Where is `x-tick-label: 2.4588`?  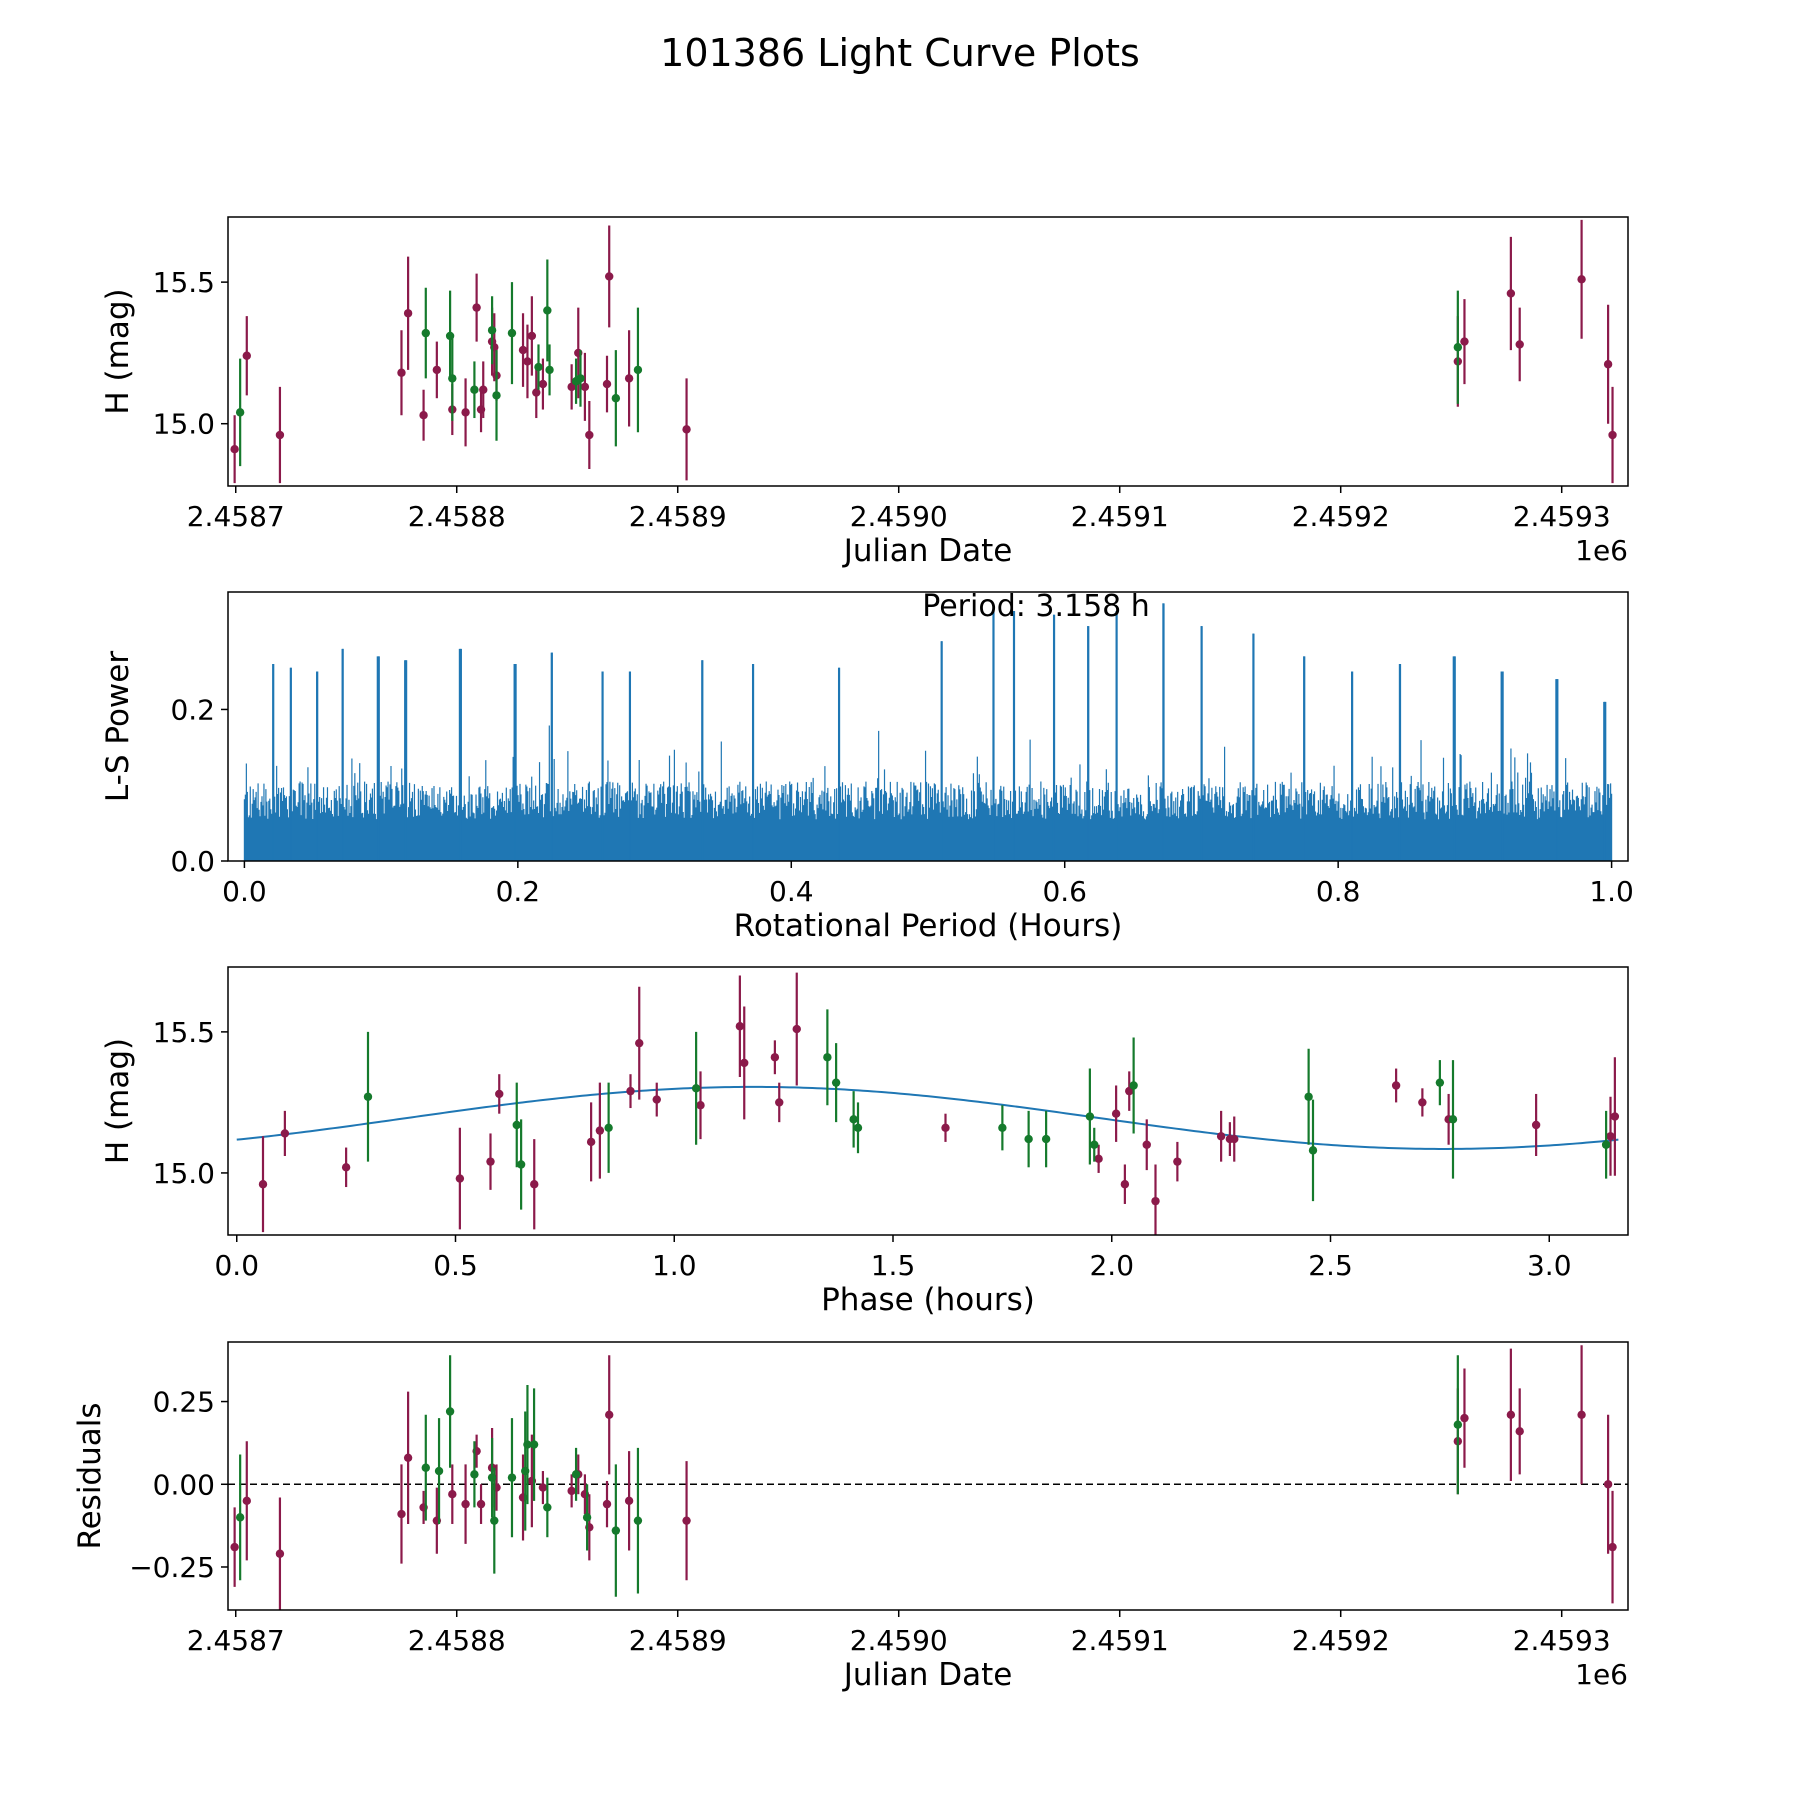 x-tick-label: 2.4588 is located at coordinates (457, 1640).